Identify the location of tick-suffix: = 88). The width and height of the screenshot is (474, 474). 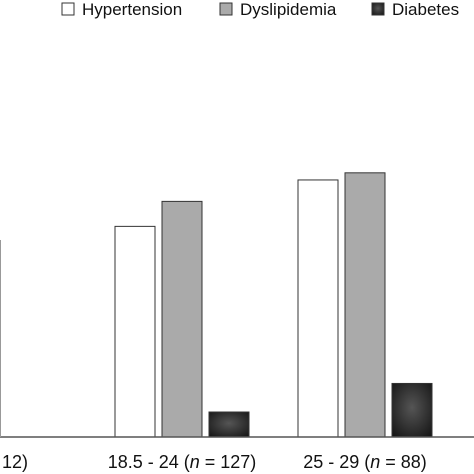
(403, 462).